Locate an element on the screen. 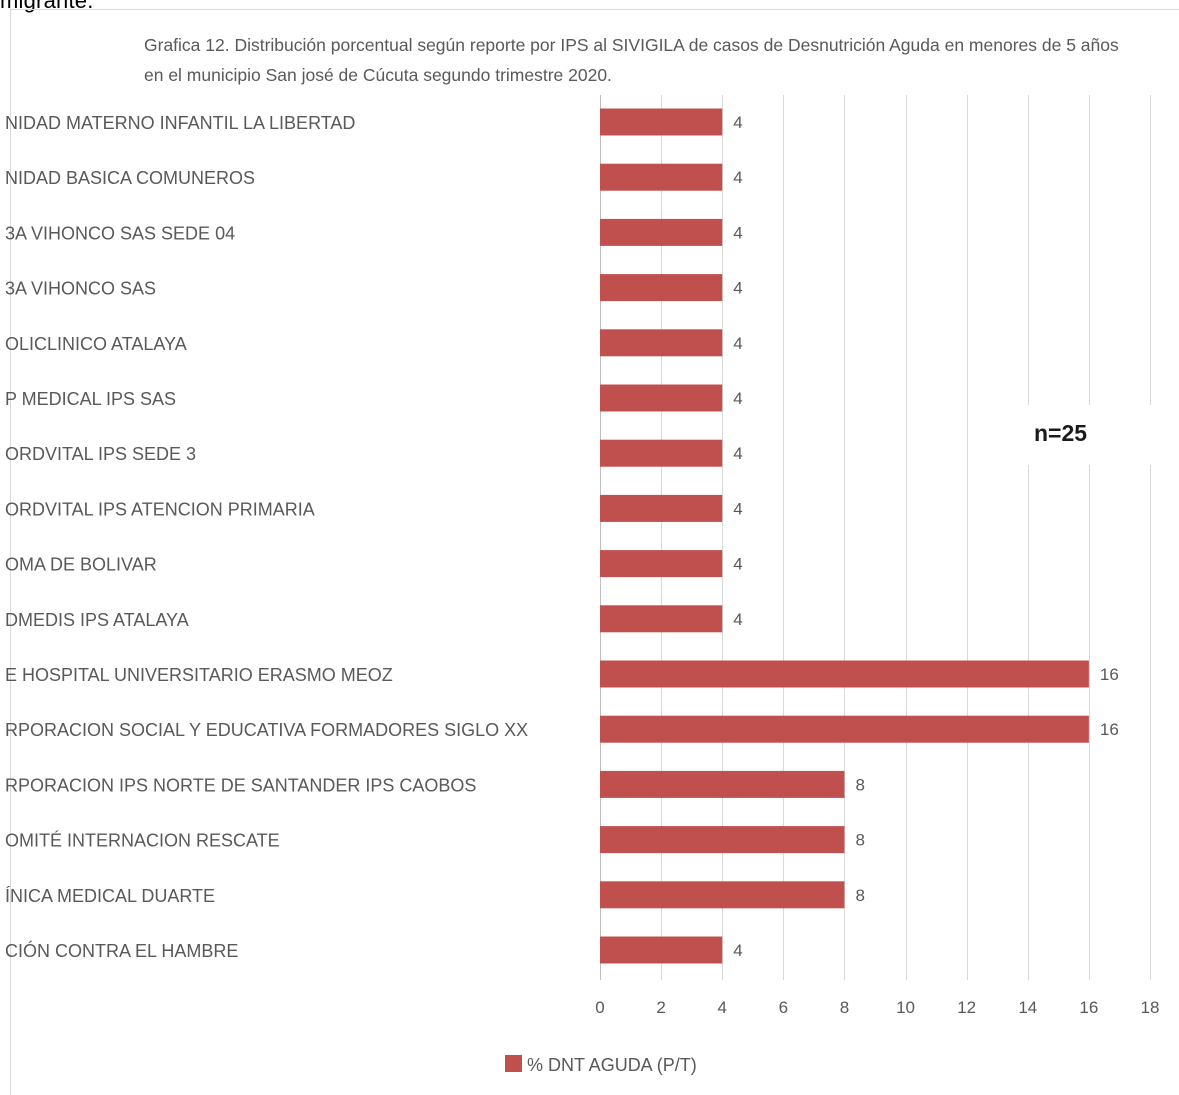  x-tick-label-14: 14 is located at coordinates (1027, 1007).